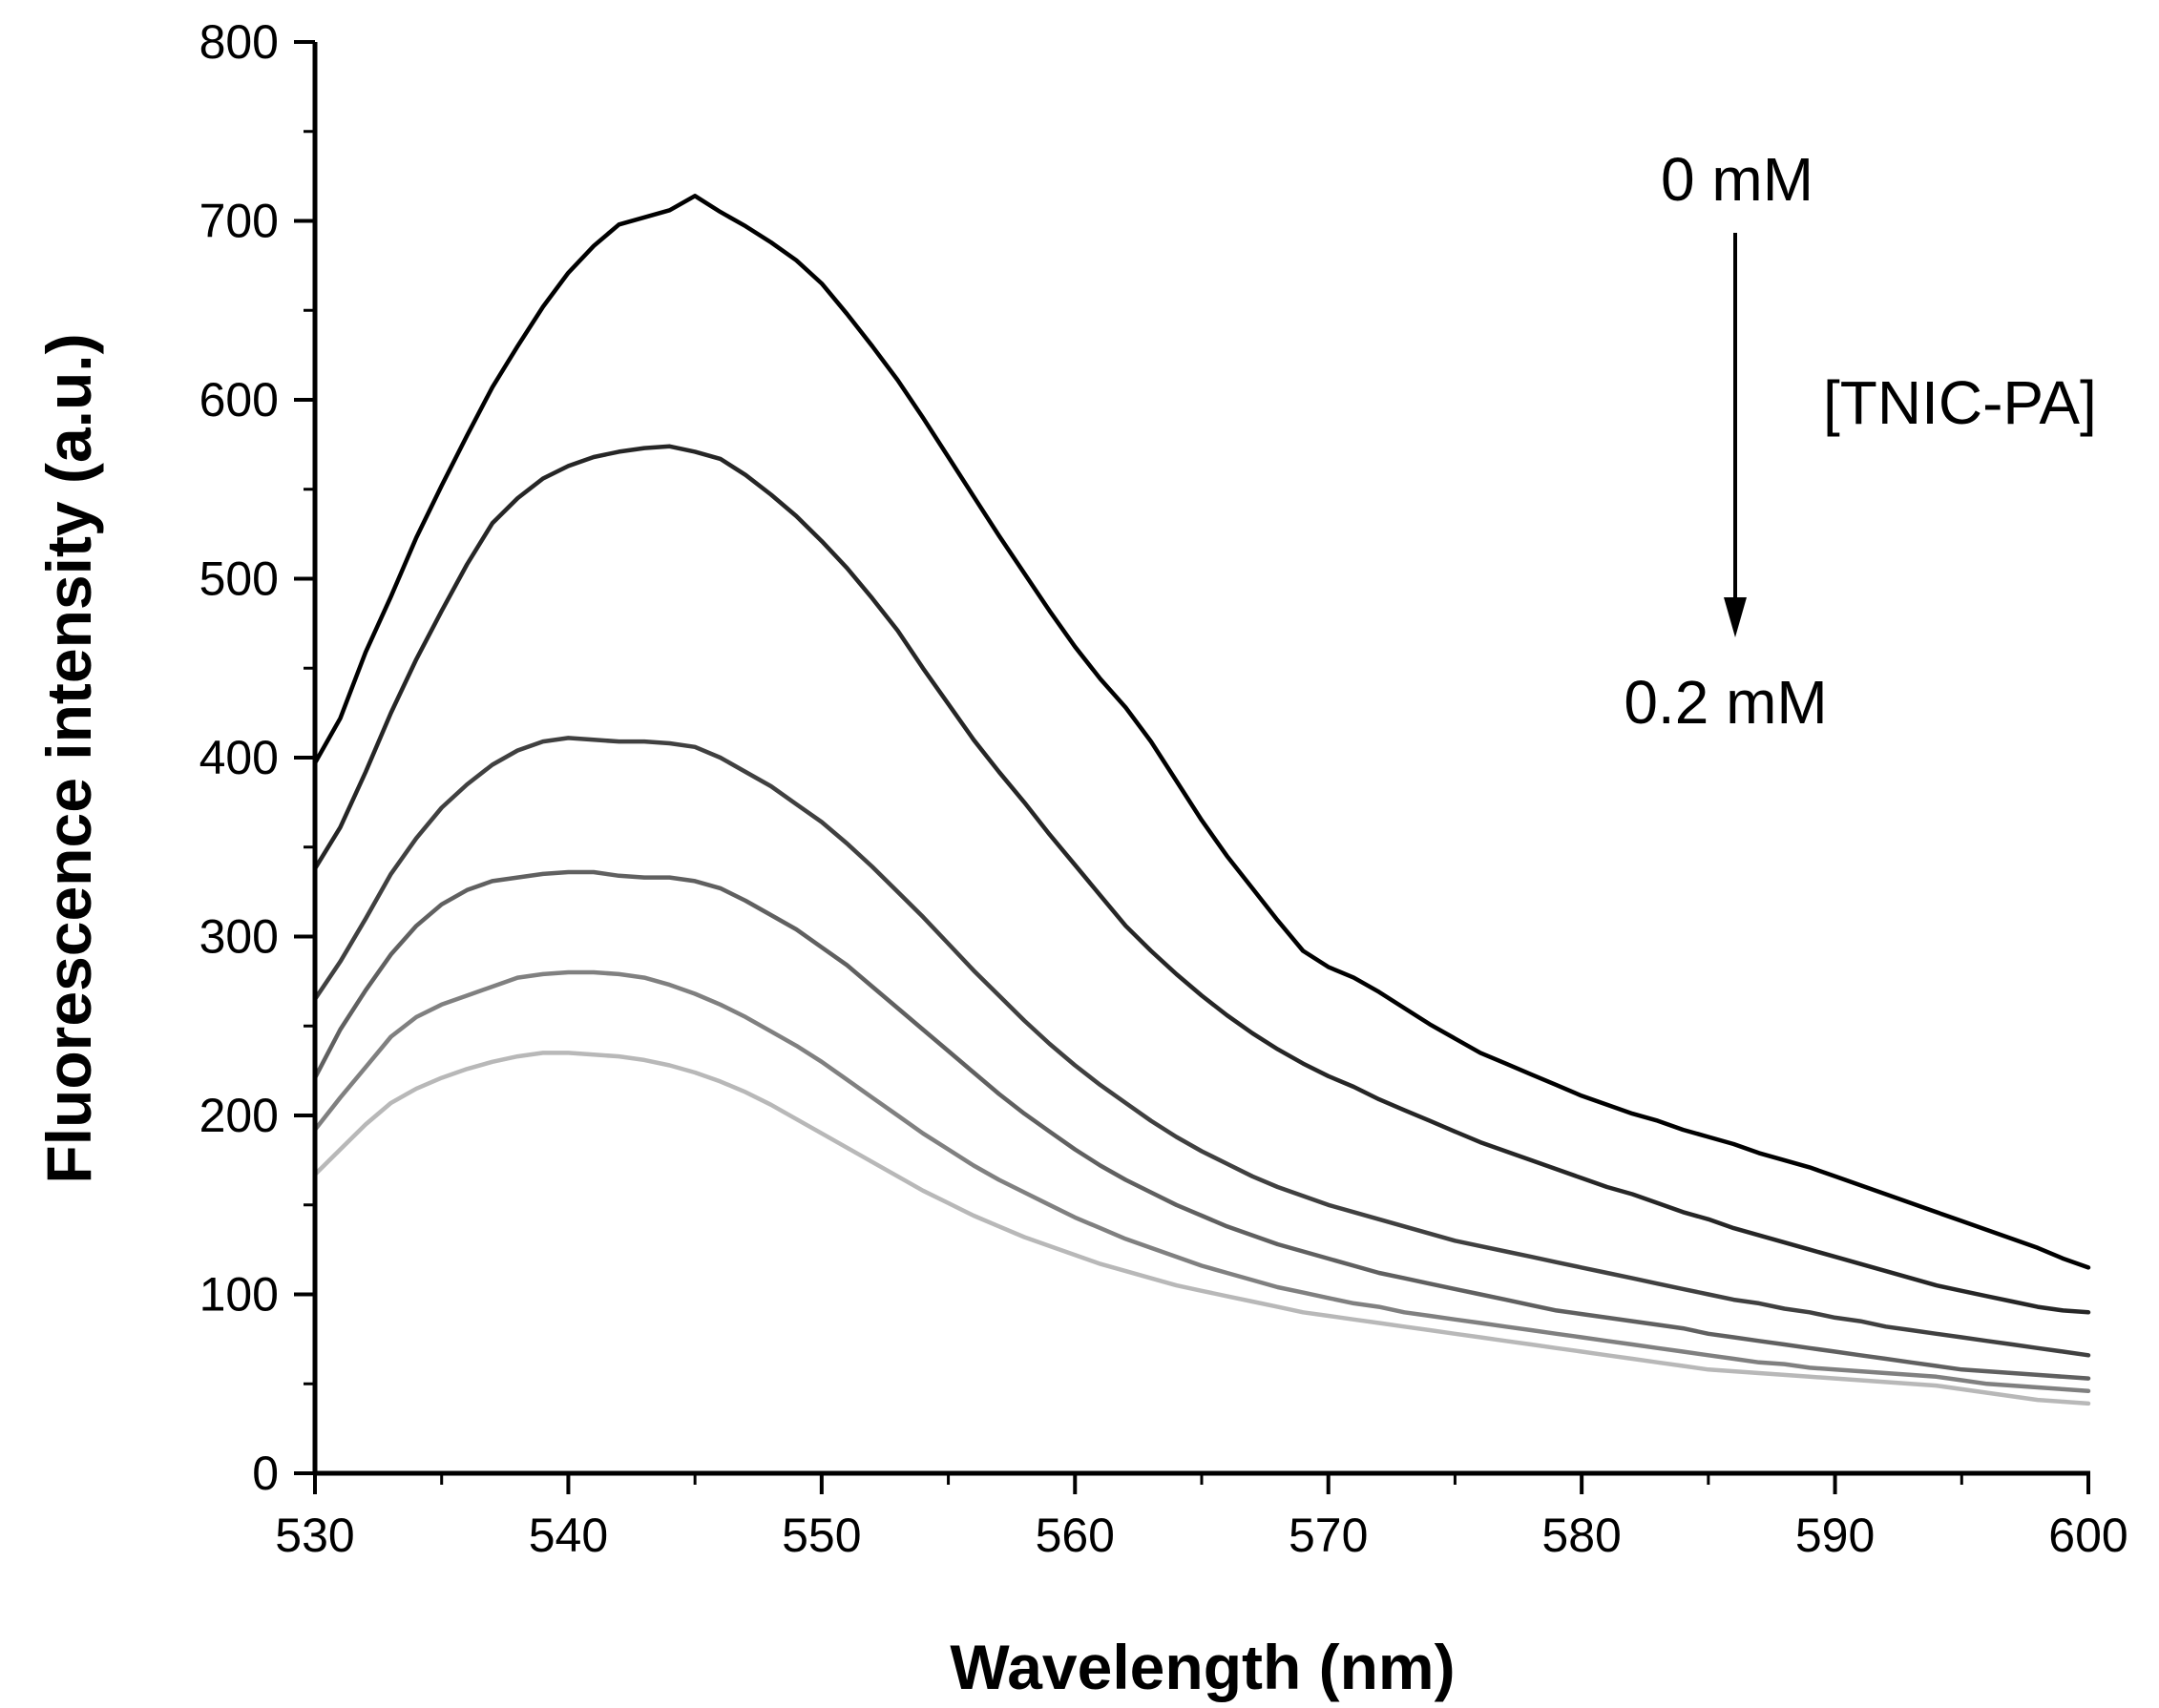 The image size is (2159, 1708). Describe the element at coordinates (1725, 702) in the screenshot. I see `annotation-bottom-label: 0.2 mM` at that location.